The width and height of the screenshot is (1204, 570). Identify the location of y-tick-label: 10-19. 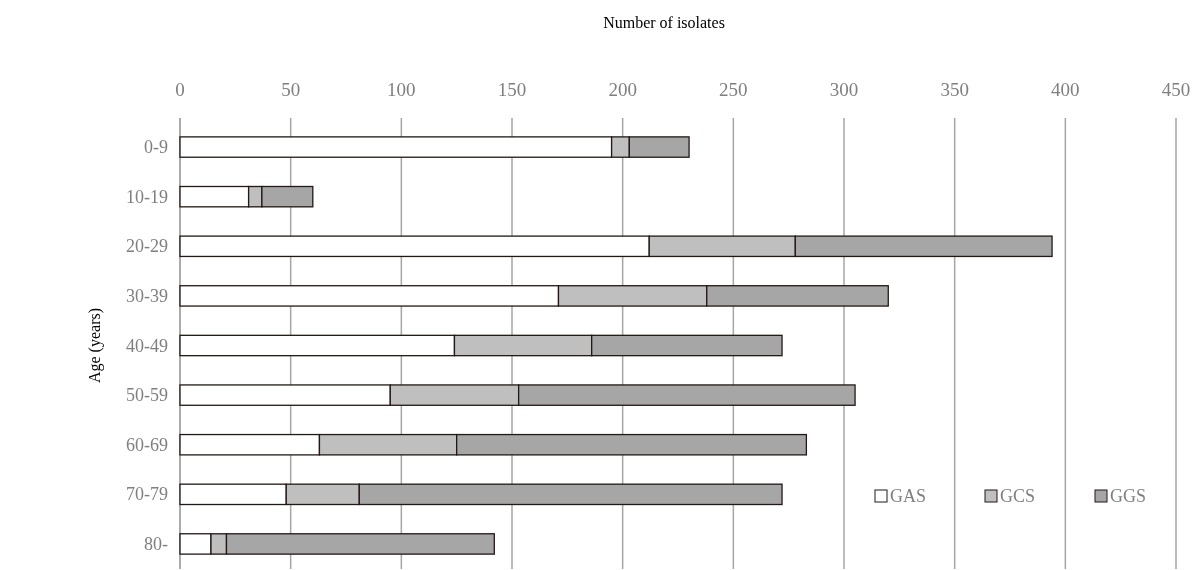
(147, 196).